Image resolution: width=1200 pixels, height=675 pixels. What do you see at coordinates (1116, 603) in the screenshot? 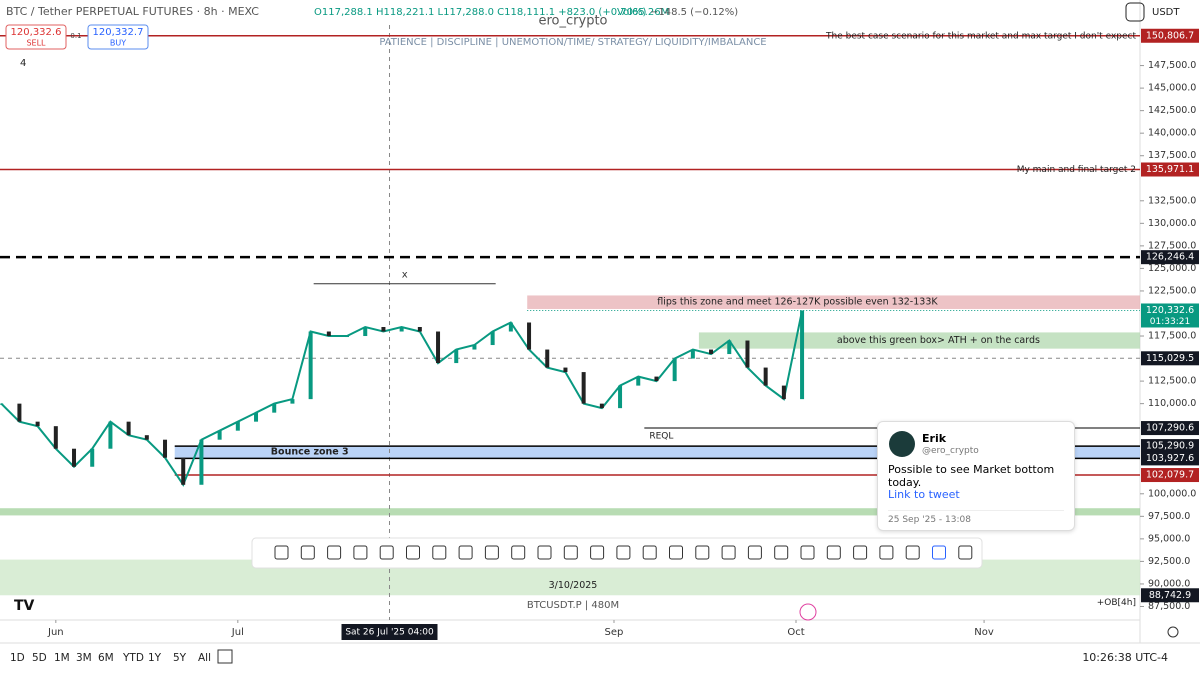
I see `level-note: +OB[4h]` at bounding box center [1116, 603].